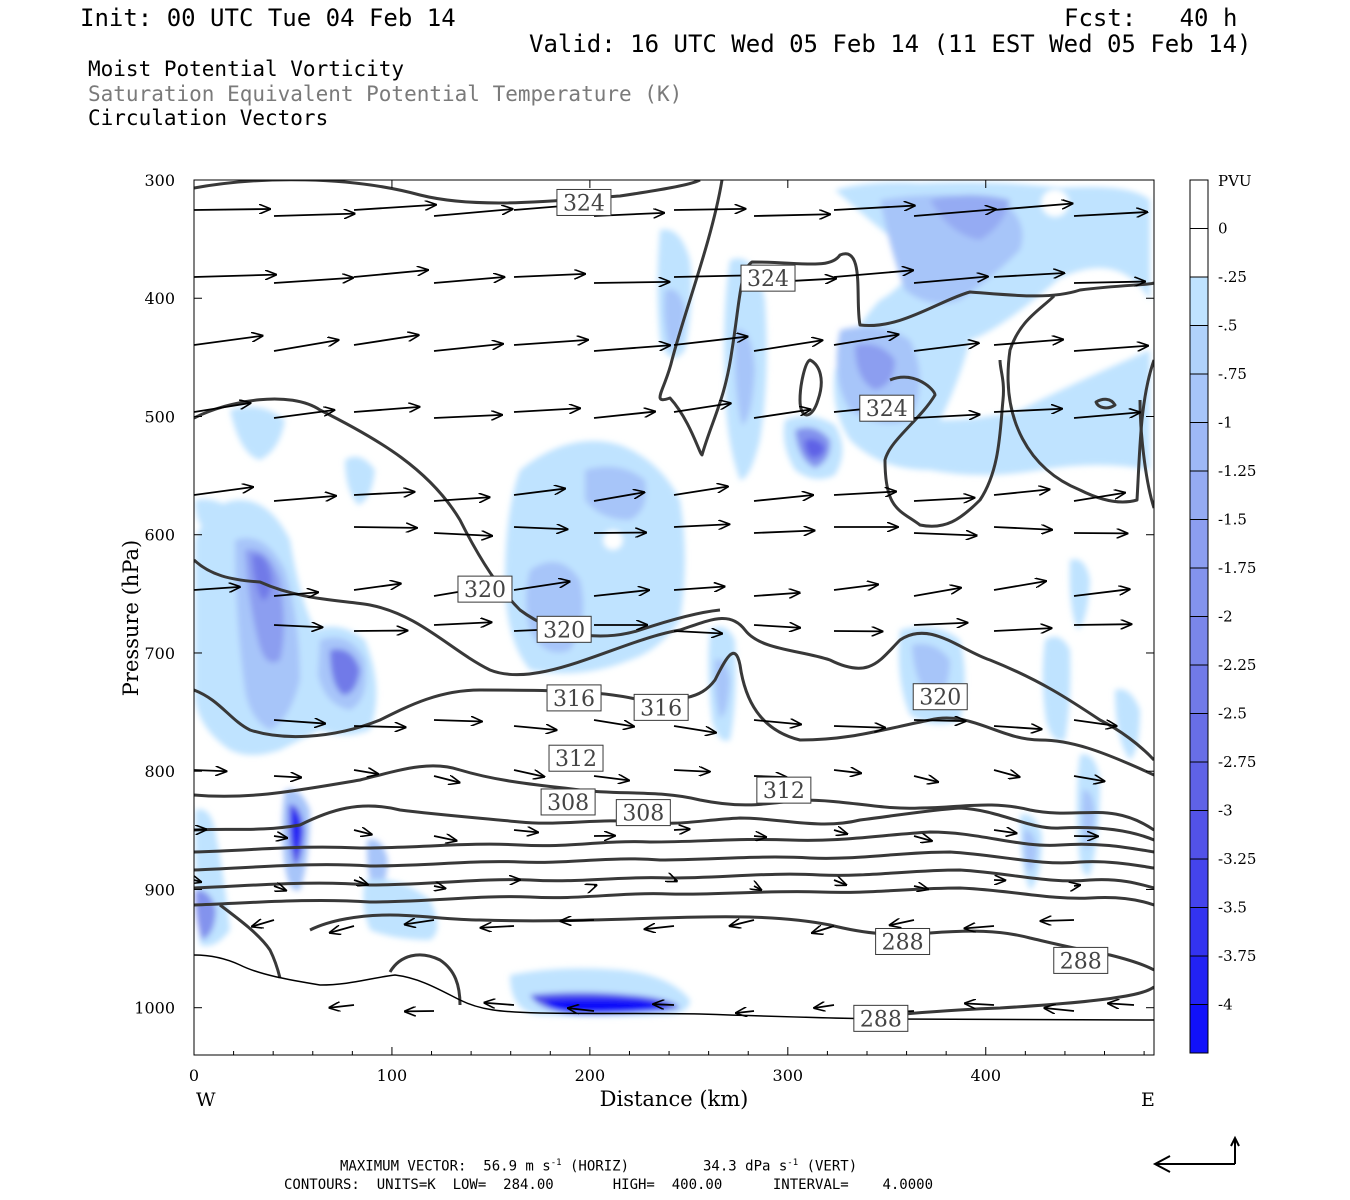  What do you see at coordinates (206, 1100) in the screenshot?
I see `west-label: W` at bounding box center [206, 1100].